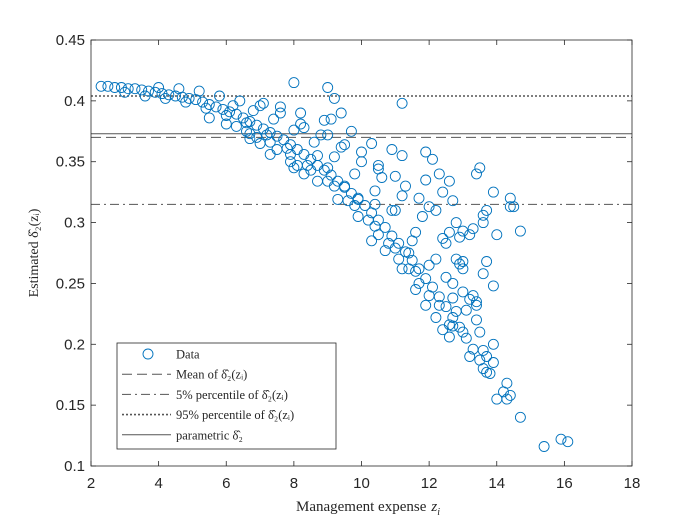 This screenshot has height=530, width=700. I want to click on legend-label: Data, so click(188, 355).